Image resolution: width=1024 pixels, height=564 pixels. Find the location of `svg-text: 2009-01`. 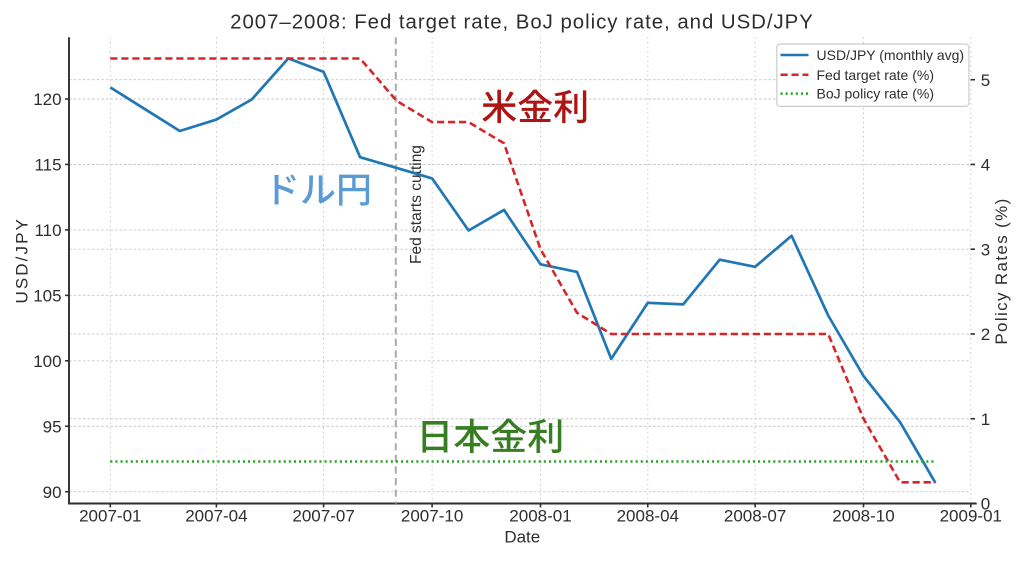

svg-text: 2009-01 is located at coordinates (971, 516).